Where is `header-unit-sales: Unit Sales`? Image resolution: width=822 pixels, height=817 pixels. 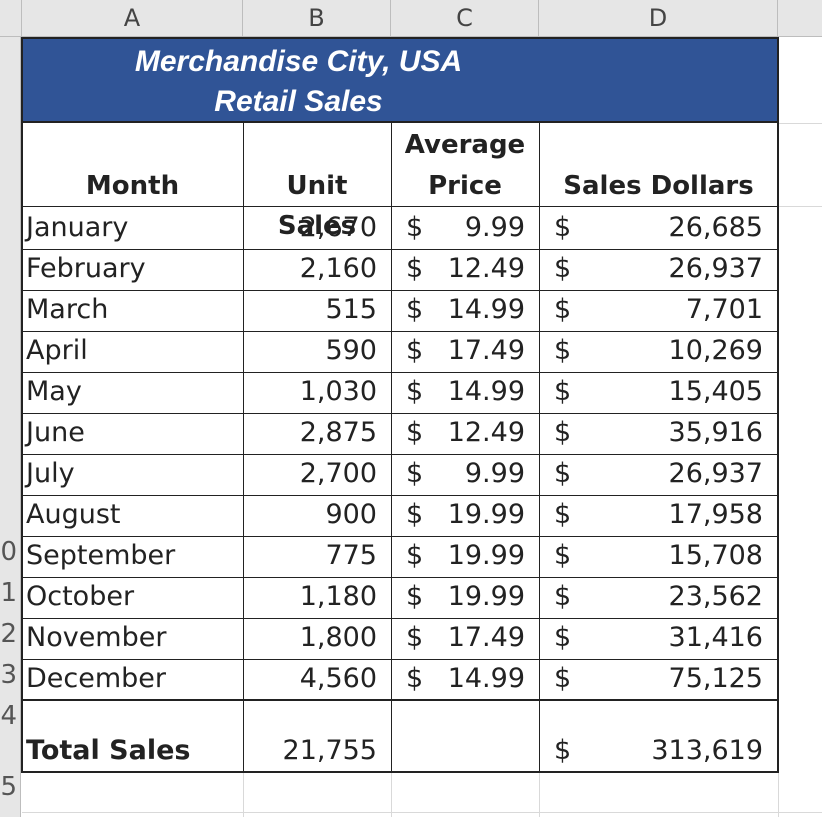
header-unit-sales: Unit Sales is located at coordinates (317, 206).